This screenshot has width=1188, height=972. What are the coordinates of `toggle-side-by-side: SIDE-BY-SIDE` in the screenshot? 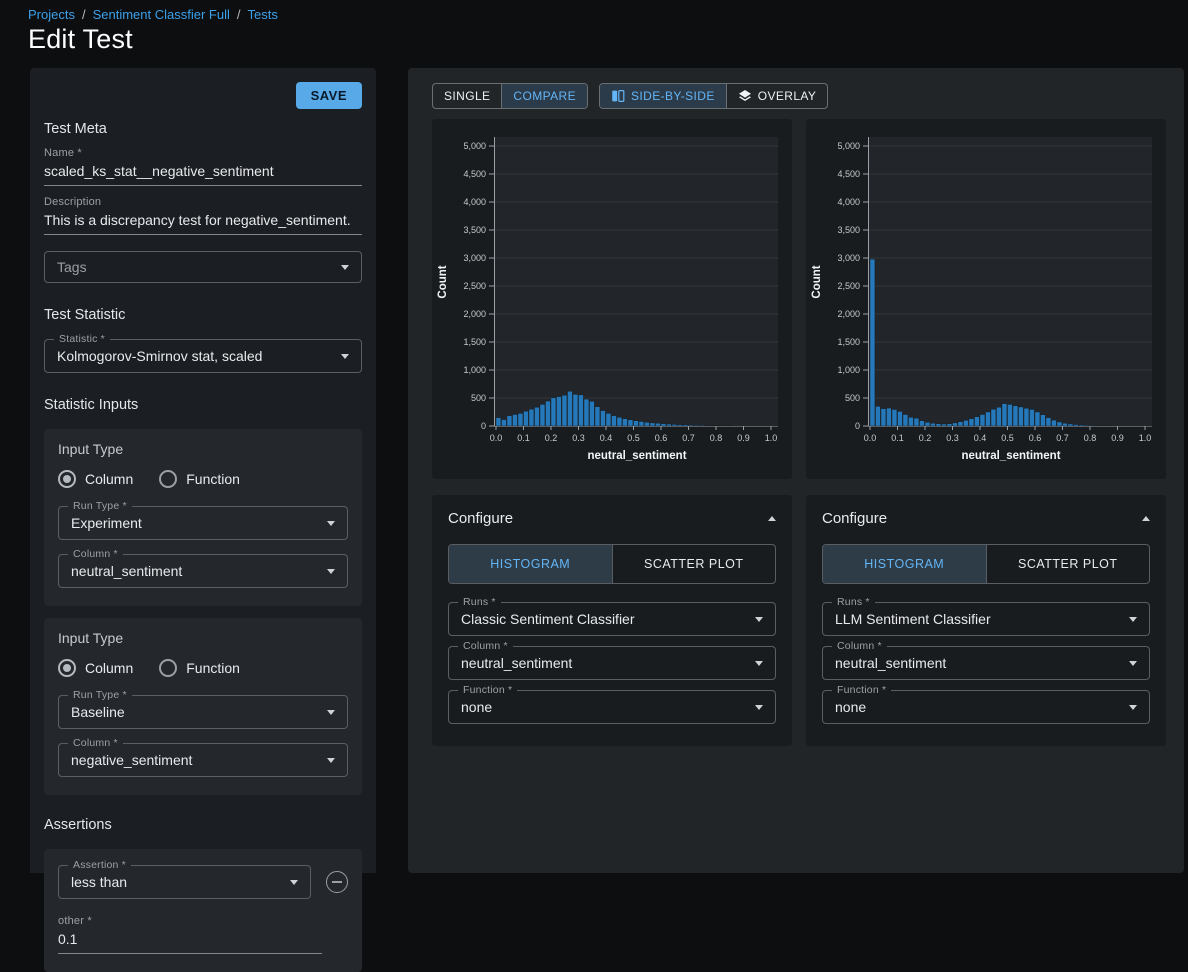 It's located at (663, 96).